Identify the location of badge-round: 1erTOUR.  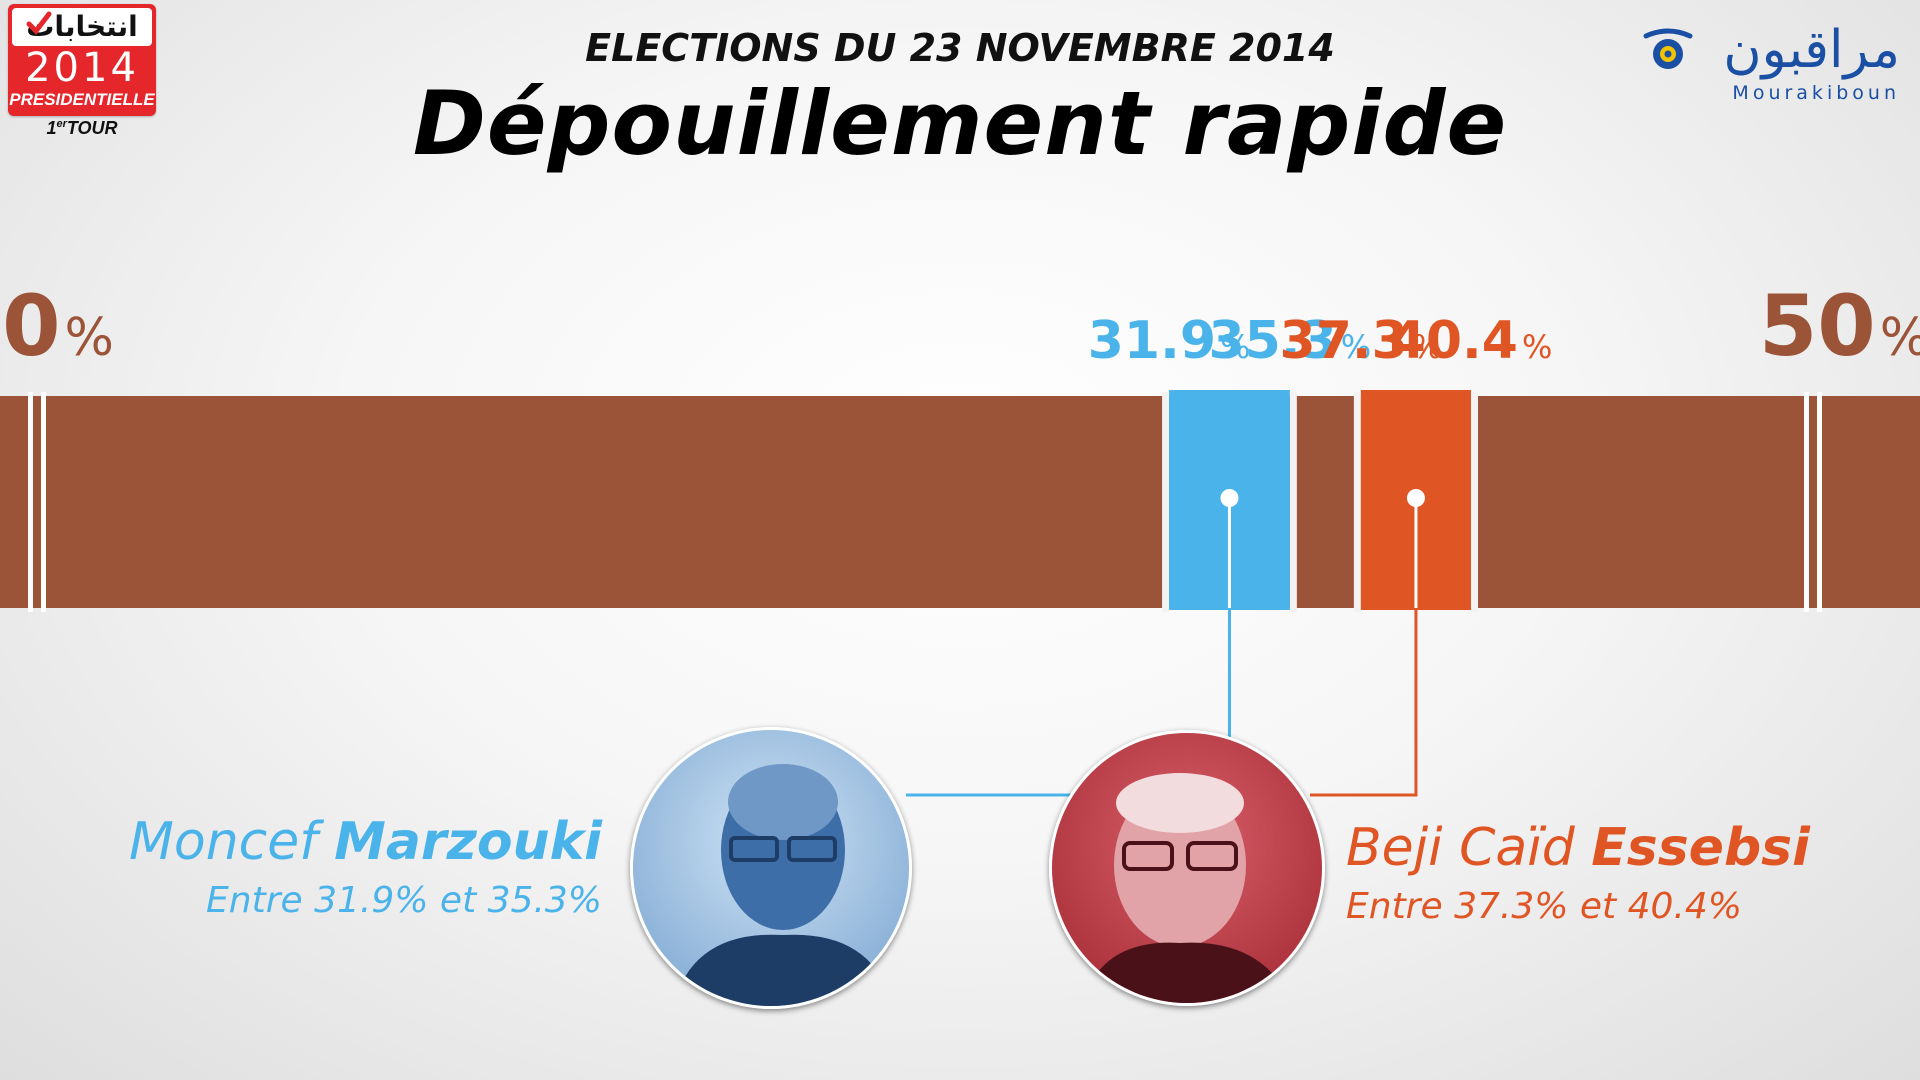
(82, 128).